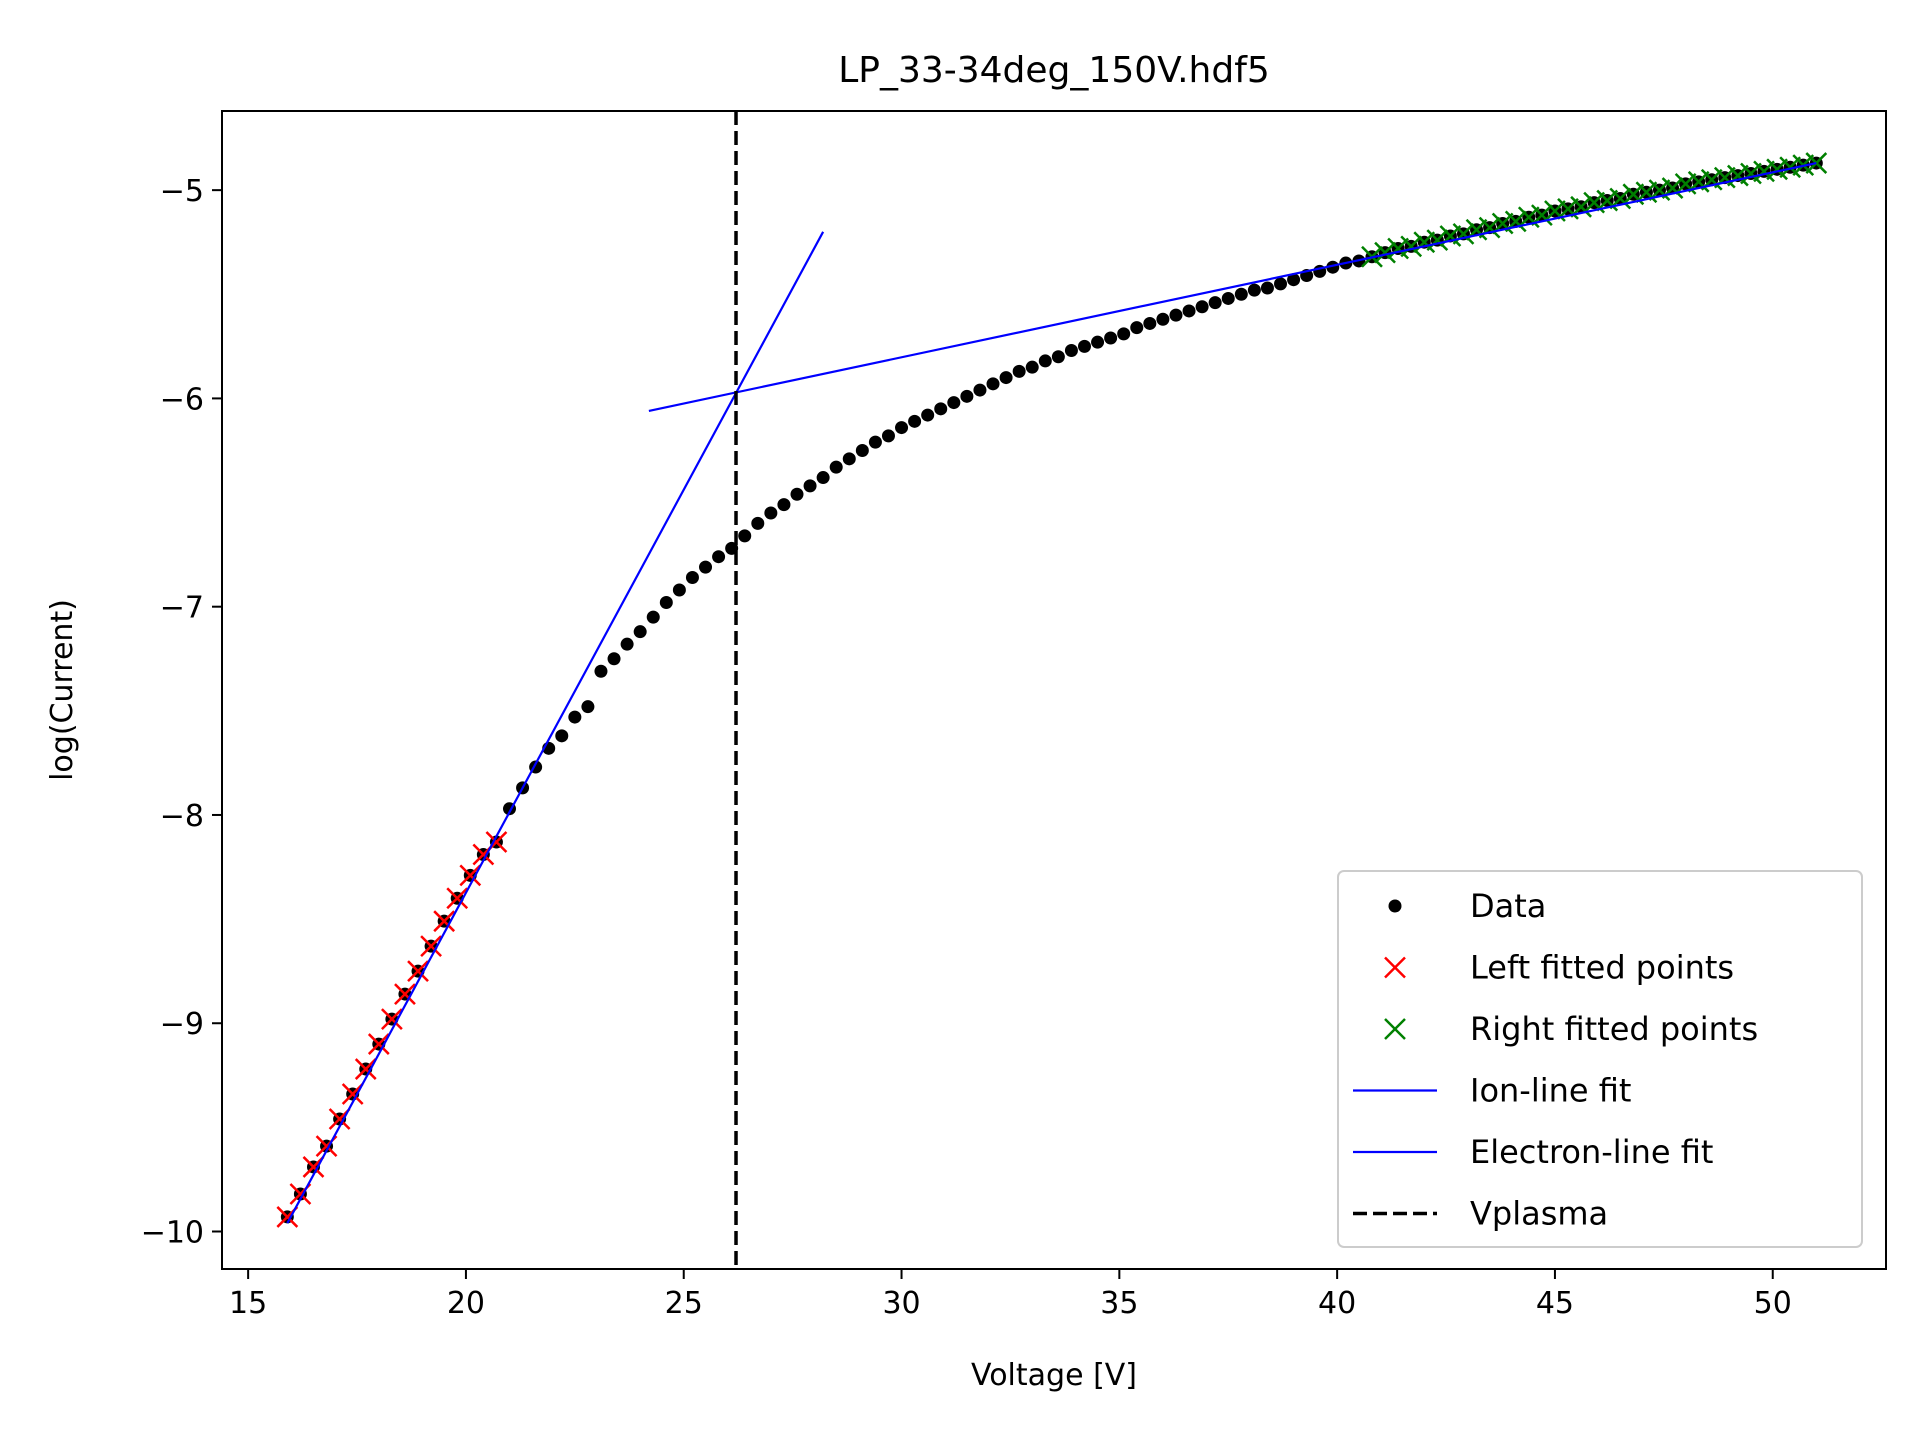 The width and height of the screenshot is (1920, 1440). Describe the element at coordinates (1232, 286) in the screenshot. I see `electron-line-fit` at that location.